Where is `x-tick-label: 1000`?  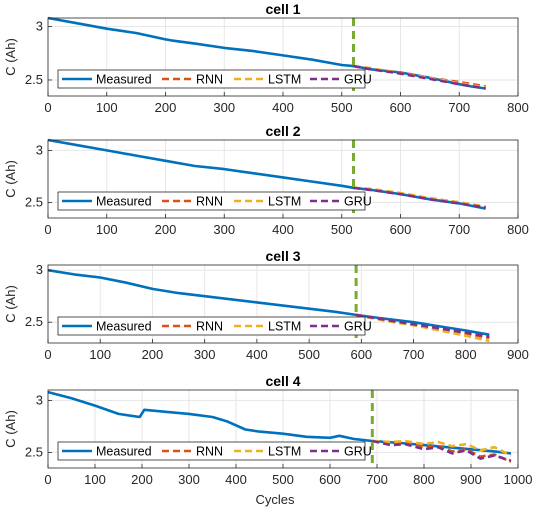 x-tick-label: 1000 is located at coordinates (518, 479).